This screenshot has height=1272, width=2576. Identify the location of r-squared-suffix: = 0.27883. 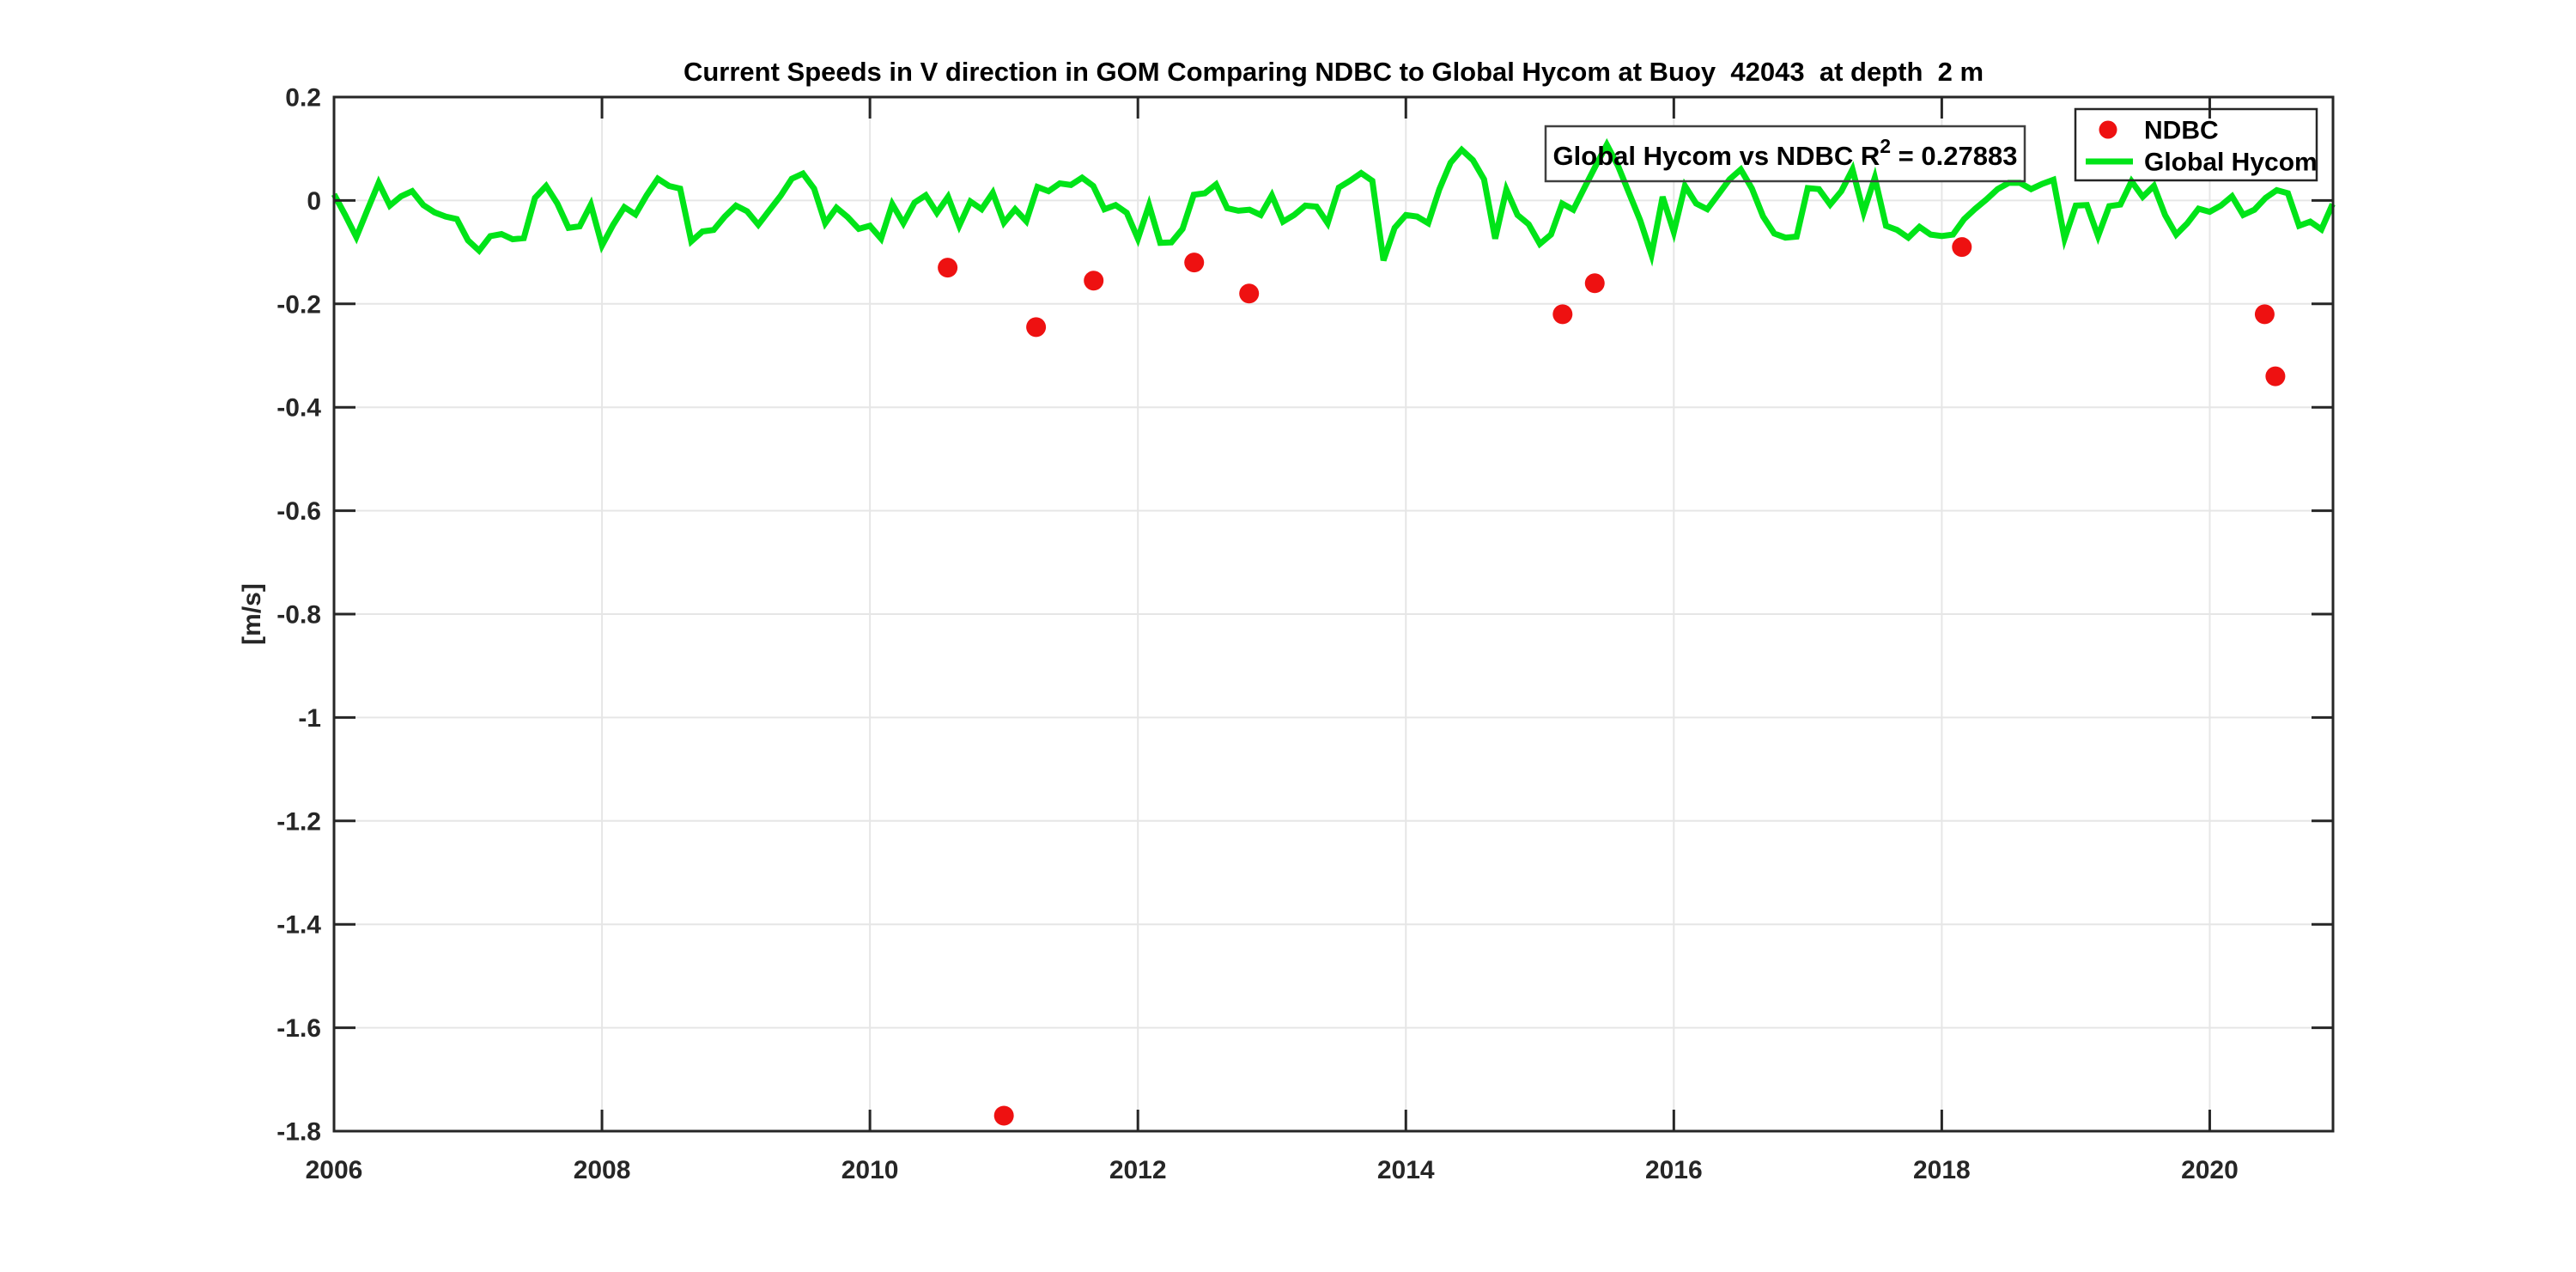
(1954, 156).